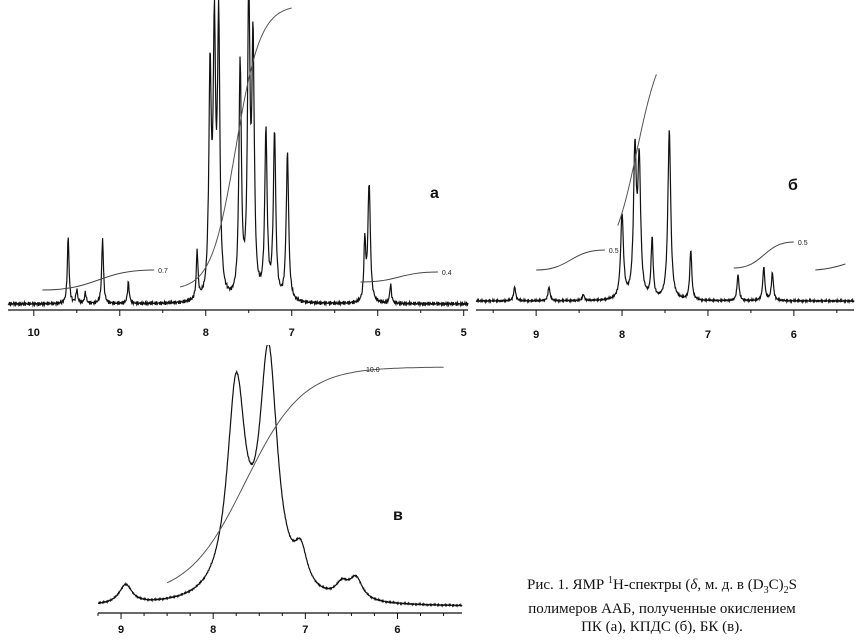  Describe the element at coordinates (464, 333) in the screenshot. I see `x-tick-label: 5` at that location.